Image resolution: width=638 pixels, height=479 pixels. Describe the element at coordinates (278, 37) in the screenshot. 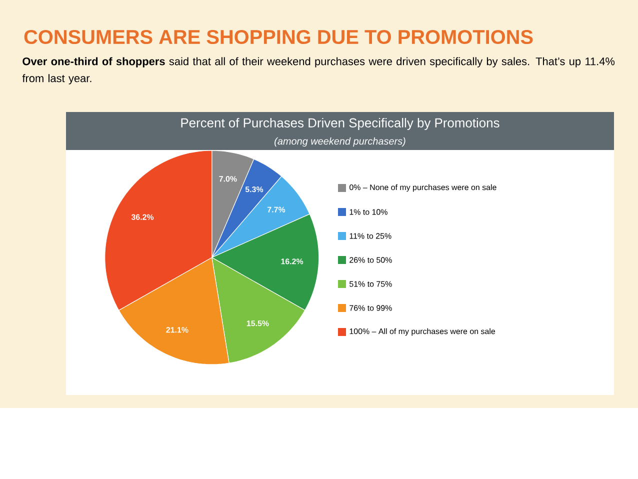

I see `chart-title: CONSUMERS ARE SHOPPING DUE TO PROMOTIONS` at that location.